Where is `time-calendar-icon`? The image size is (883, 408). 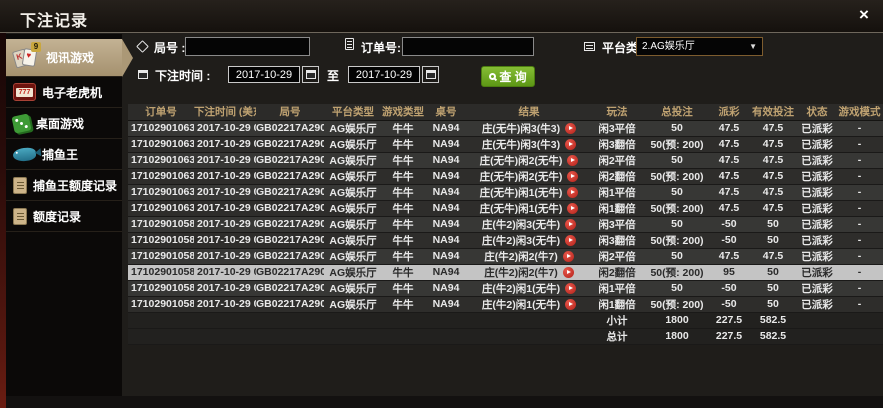 time-calendar-icon is located at coordinates (143, 75).